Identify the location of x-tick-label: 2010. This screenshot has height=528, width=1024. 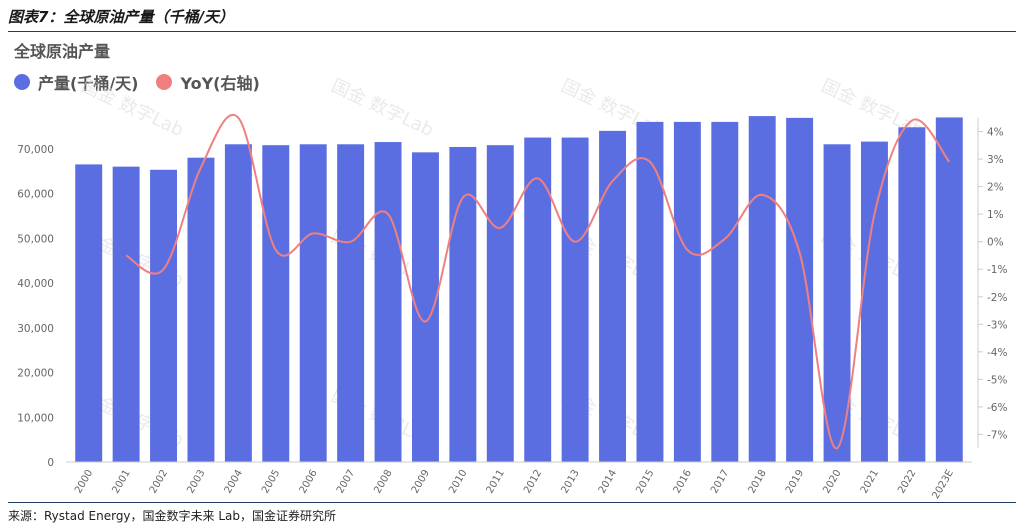
(458, 482).